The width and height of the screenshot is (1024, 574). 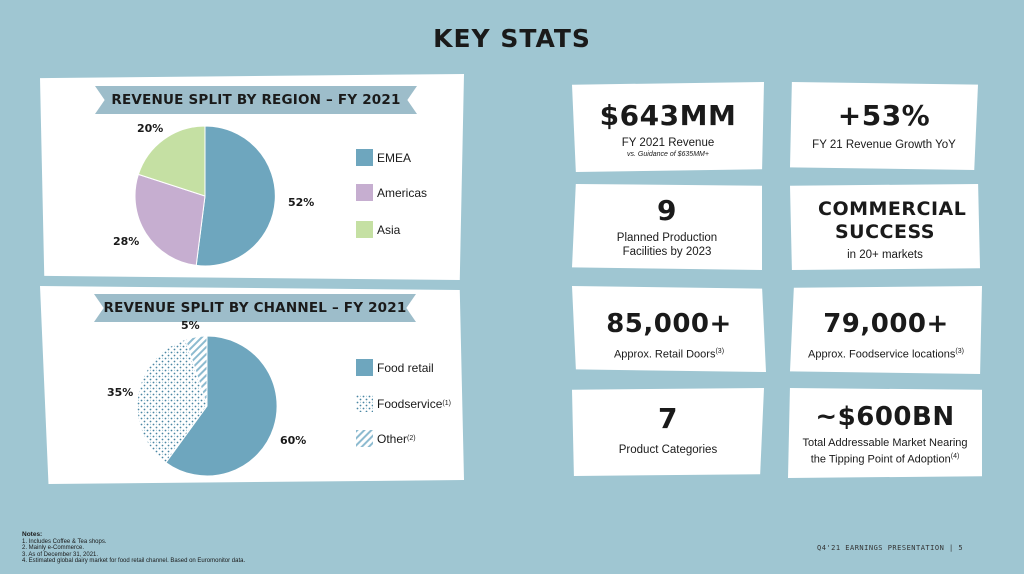 I want to click on region-banner: REVENUE SPLIT BY REGION – FY 2021, so click(x=256, y=100).